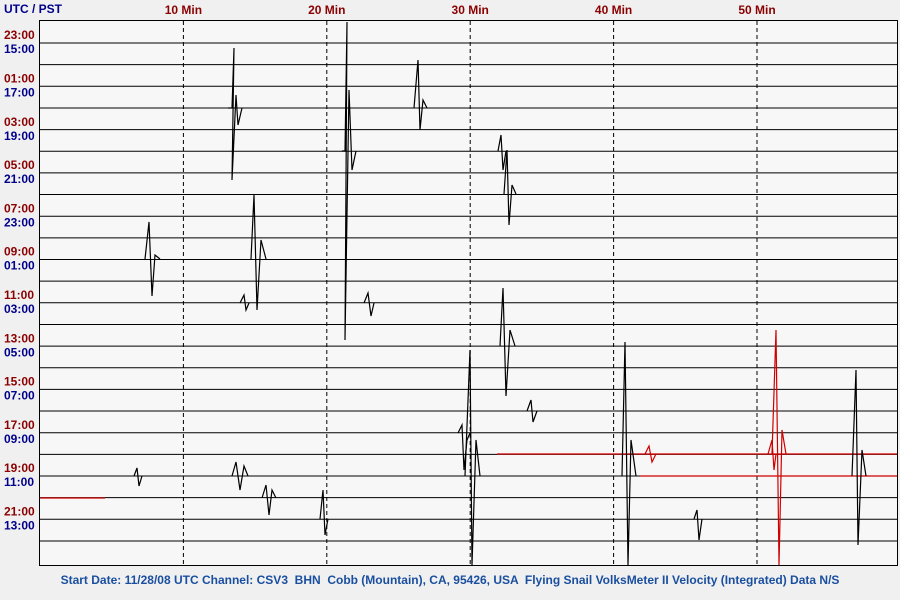  I want to click on utc-label: 03:00, so click(19, 122).